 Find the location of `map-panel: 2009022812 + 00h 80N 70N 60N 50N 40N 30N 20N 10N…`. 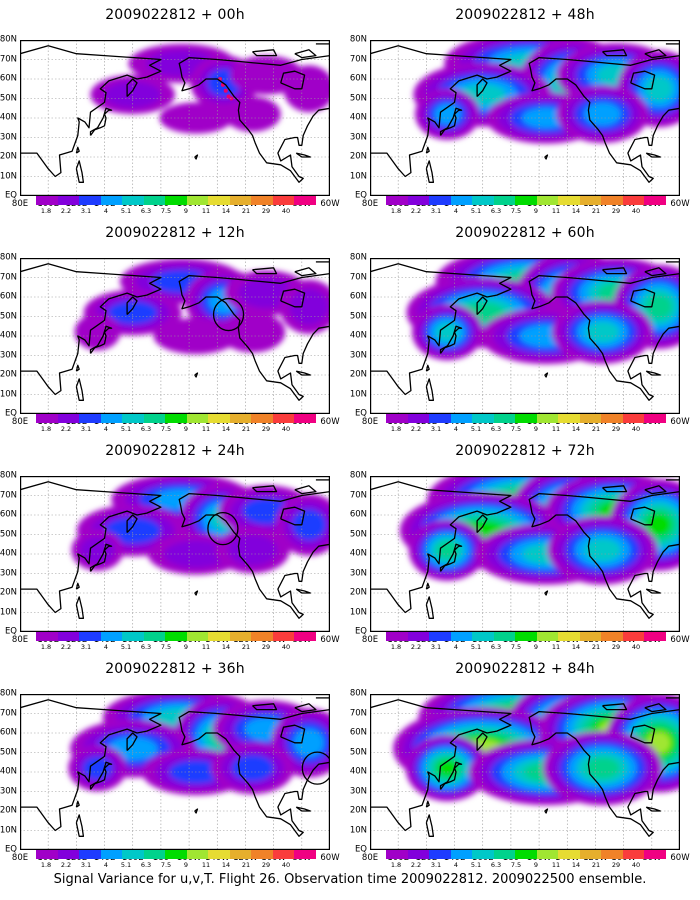

map-panel: 2009022812 + 00h 80N 70N 60N 50N 40N 30N 20N 10N… is located at coordinates (175, 111).